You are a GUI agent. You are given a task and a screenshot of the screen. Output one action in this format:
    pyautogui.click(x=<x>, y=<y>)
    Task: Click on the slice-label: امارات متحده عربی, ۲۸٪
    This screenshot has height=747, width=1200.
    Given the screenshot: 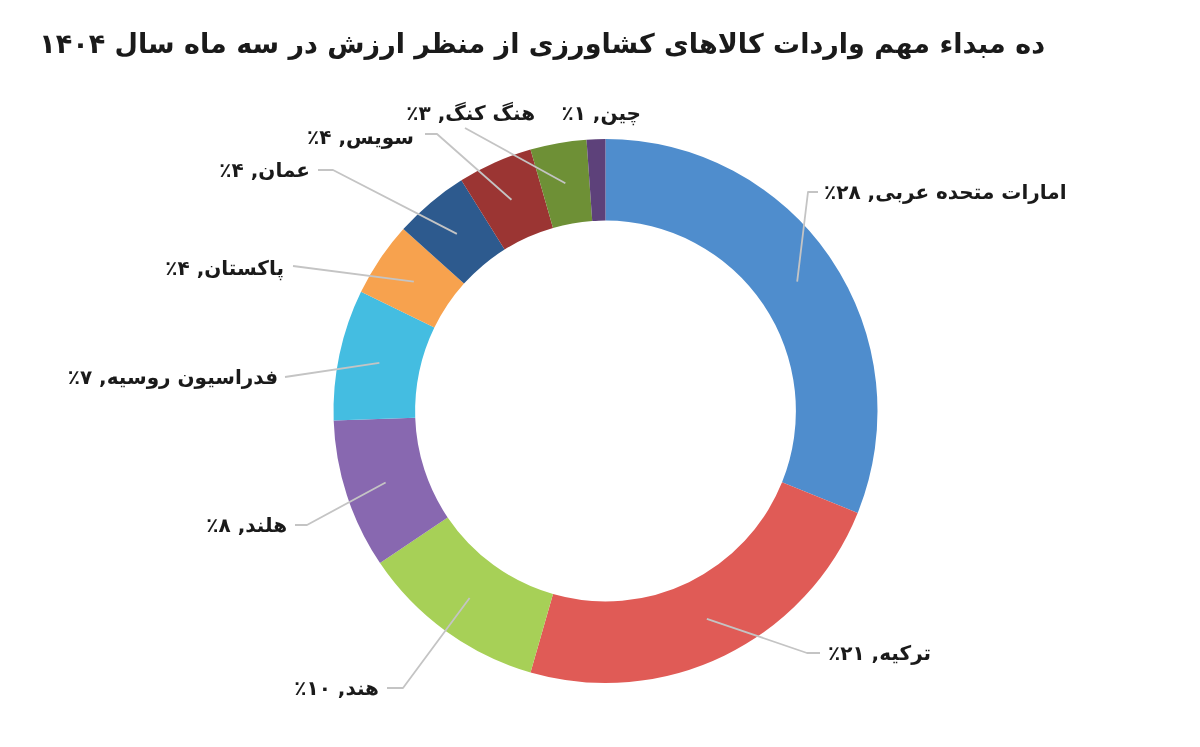 What is the action you would take?
    pyautogui.click(x=945, y=192)
    